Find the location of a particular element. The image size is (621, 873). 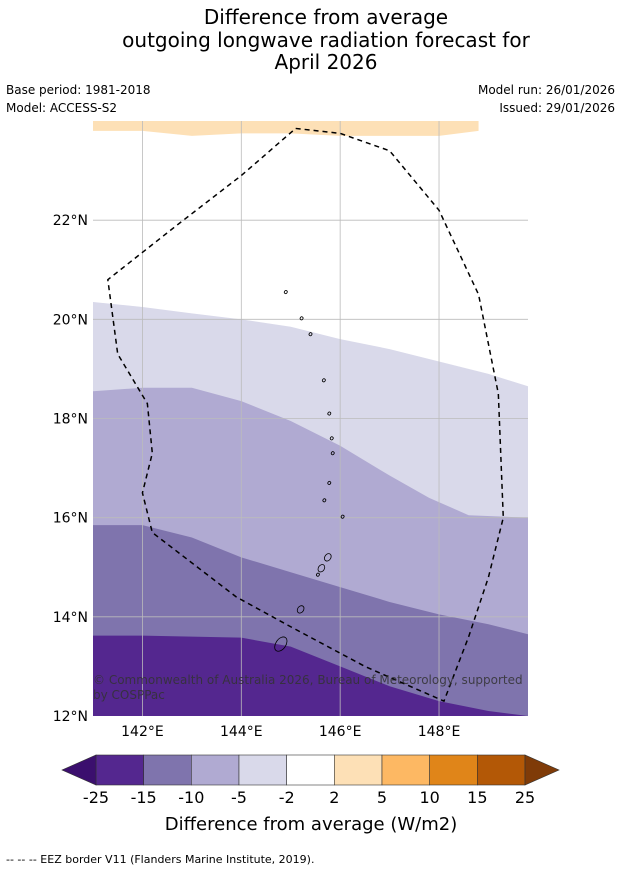

island-farallon-de-pajaros is located at coordinates (285, 292).